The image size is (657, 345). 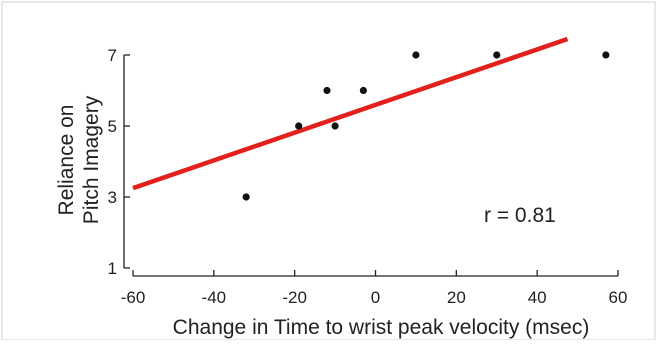 What do you see at coordinates (520, 215) in the screenshot?
I see `correlation-annotation: r = 0.81` at bounding box center [520, 215].